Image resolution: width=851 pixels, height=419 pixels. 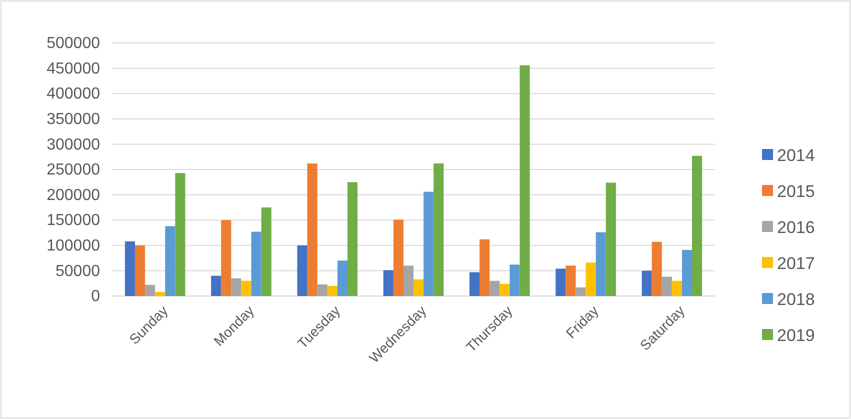 What do you see at coordinates (73, 221) in the screenshot?
I see `y-tick-label: 150000` at bounding box center [73, 221].